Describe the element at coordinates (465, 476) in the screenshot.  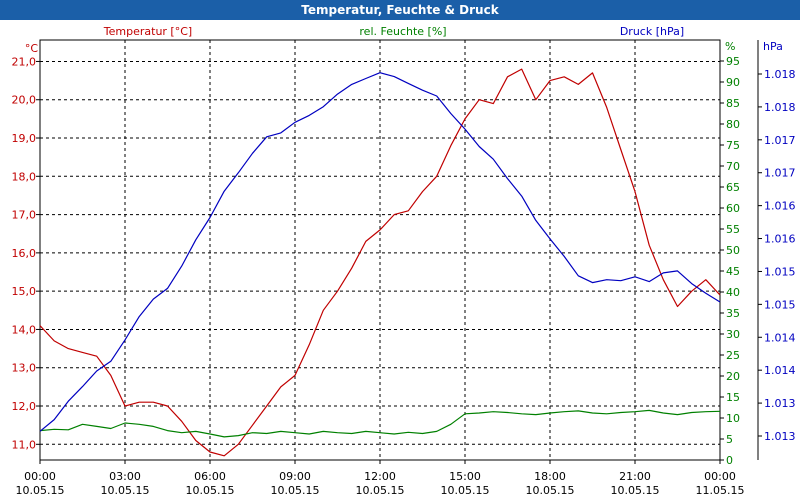
I see `x-tick-label-time: 15:00` at that location.